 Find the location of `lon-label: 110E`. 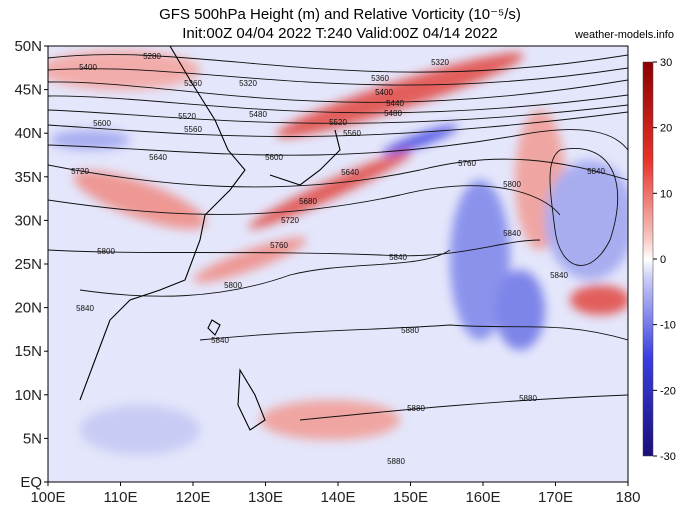

lon-label: 110E is located at coordinates (121, 497).